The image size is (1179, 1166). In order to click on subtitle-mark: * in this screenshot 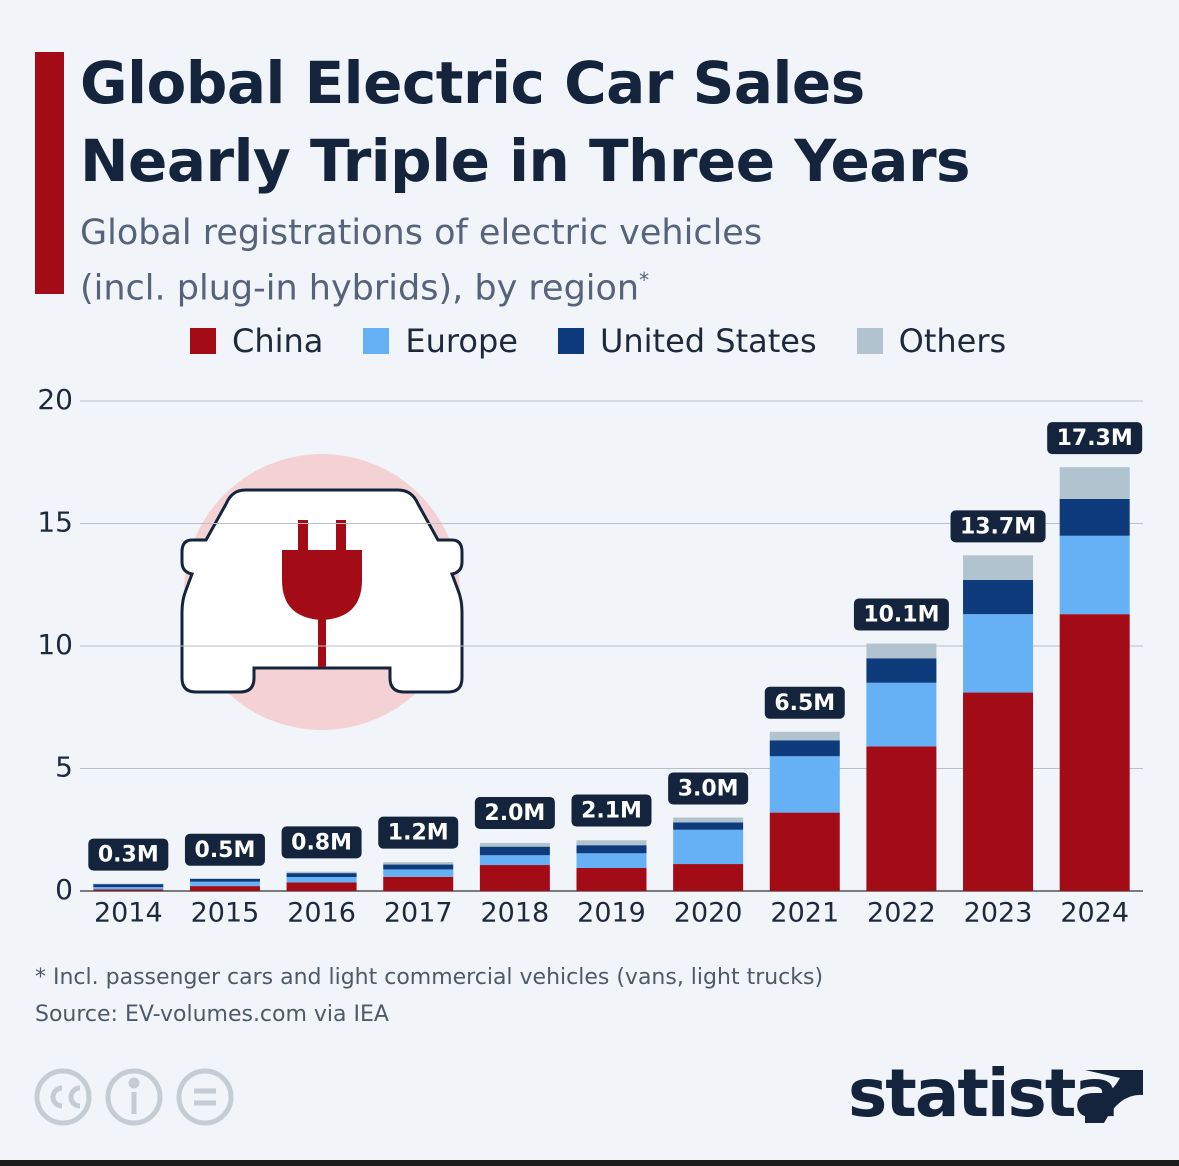, I will do `click(644, 280)`.